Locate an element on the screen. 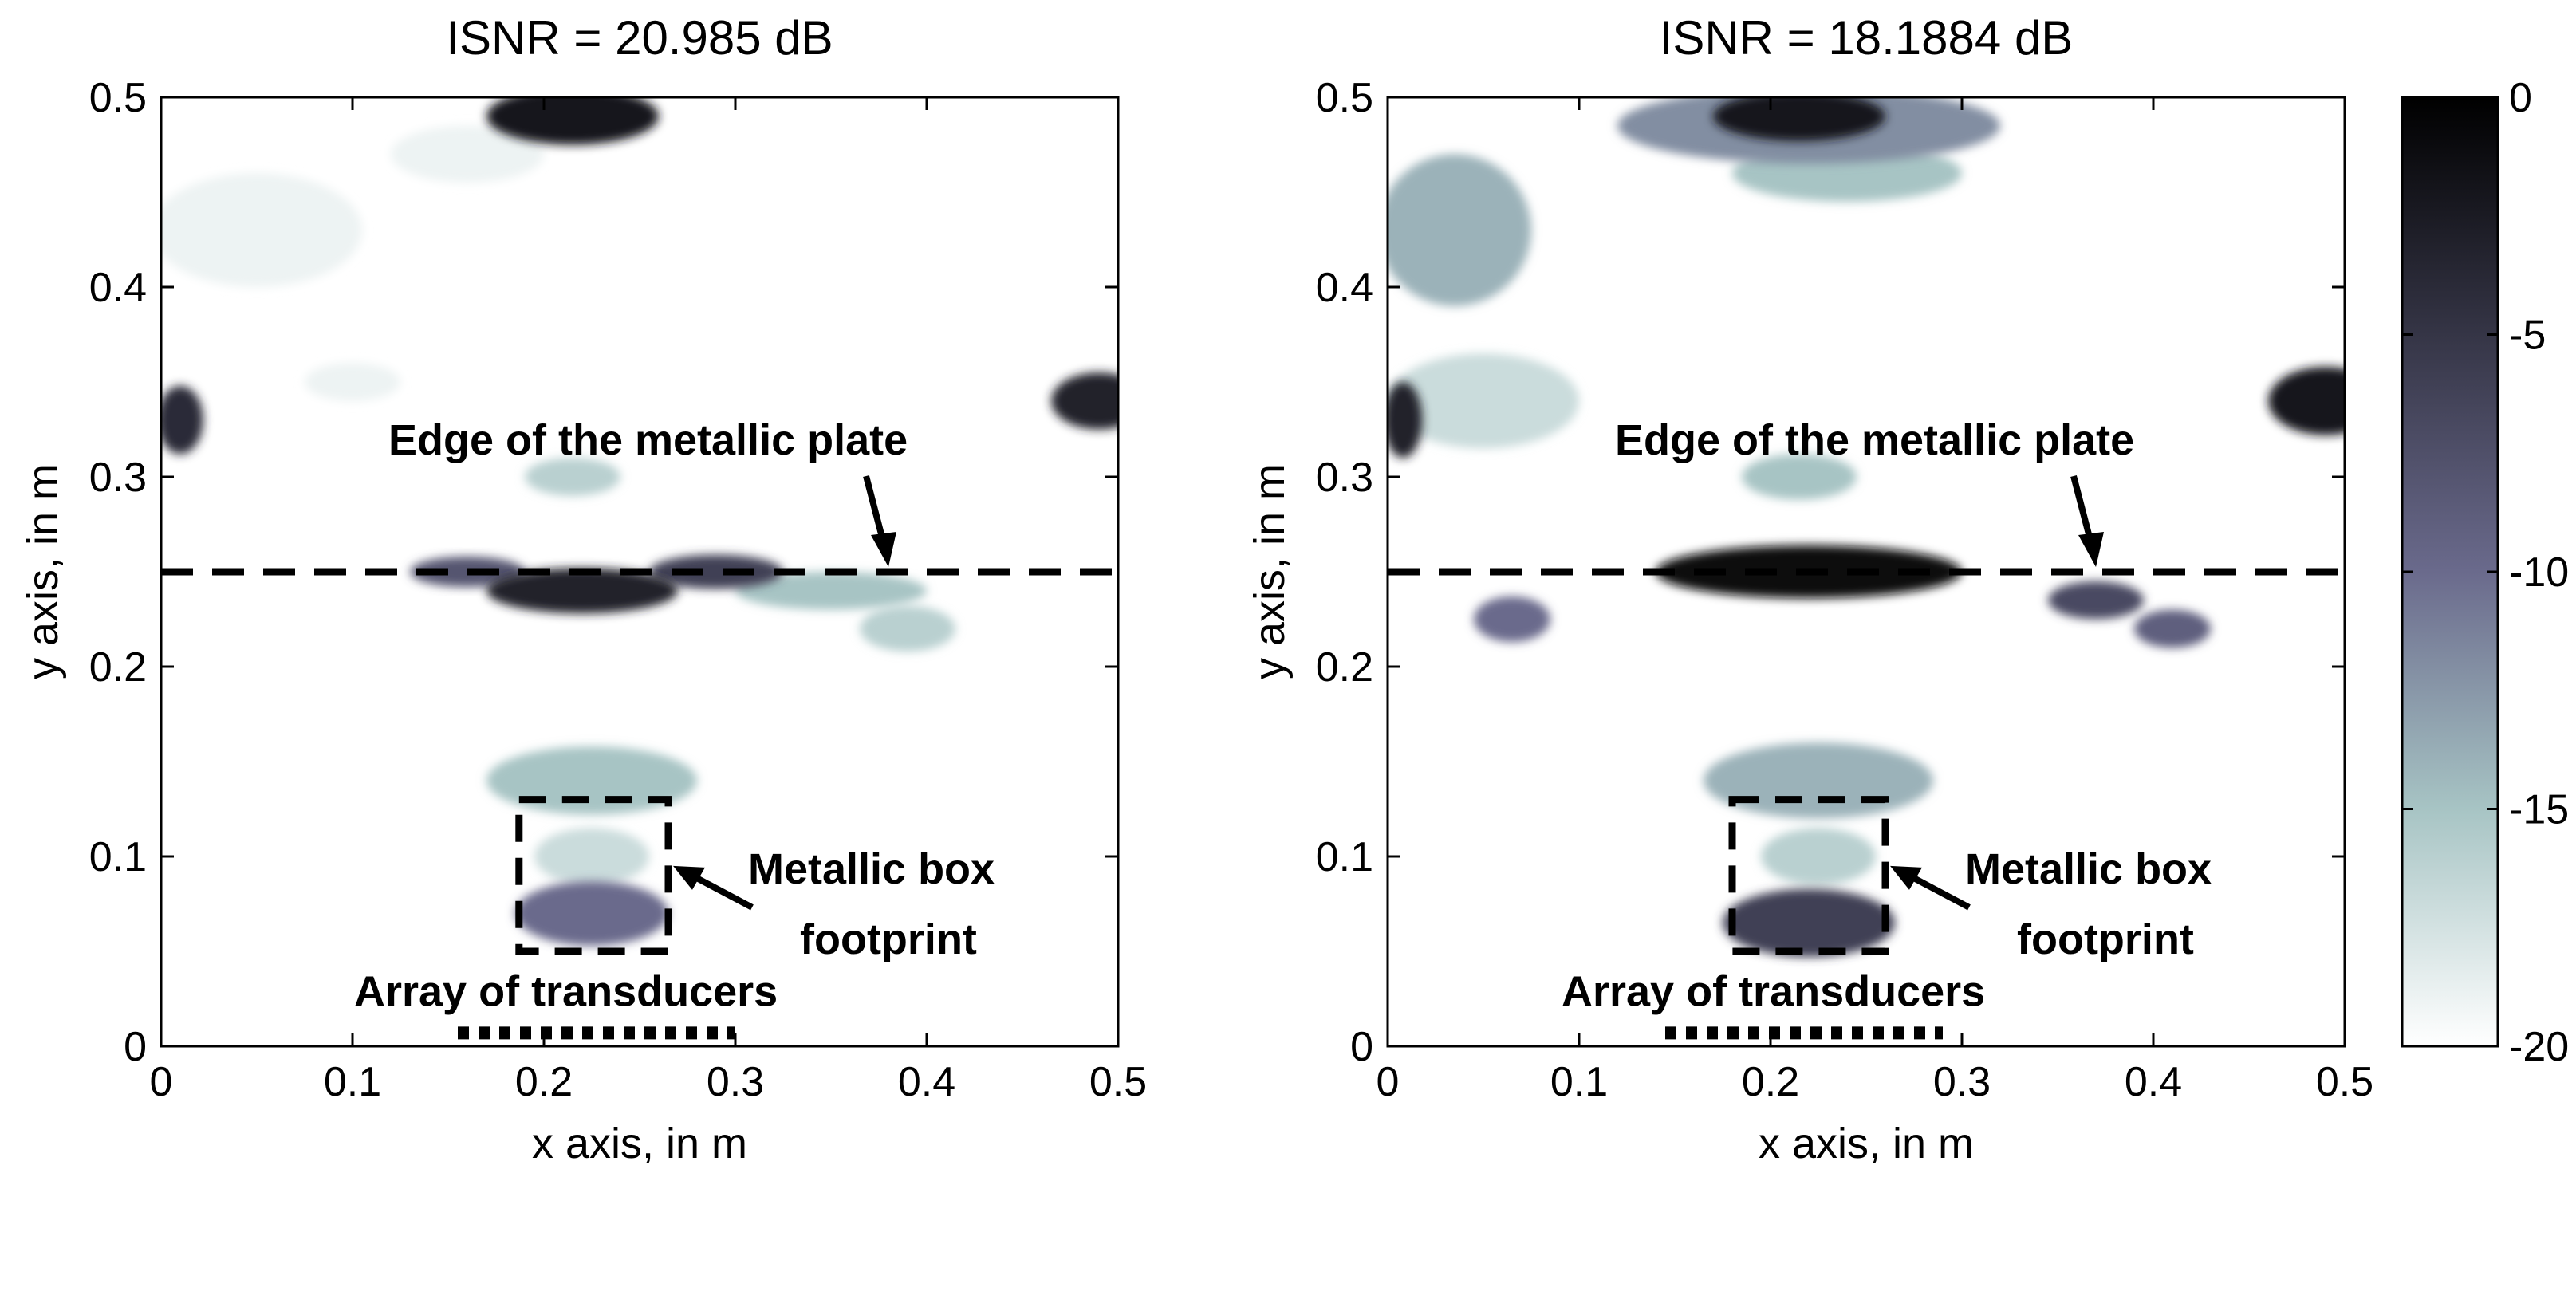  colorbar: 0 -5 -10 -15 -20 is located at coordinates (2485, 572).